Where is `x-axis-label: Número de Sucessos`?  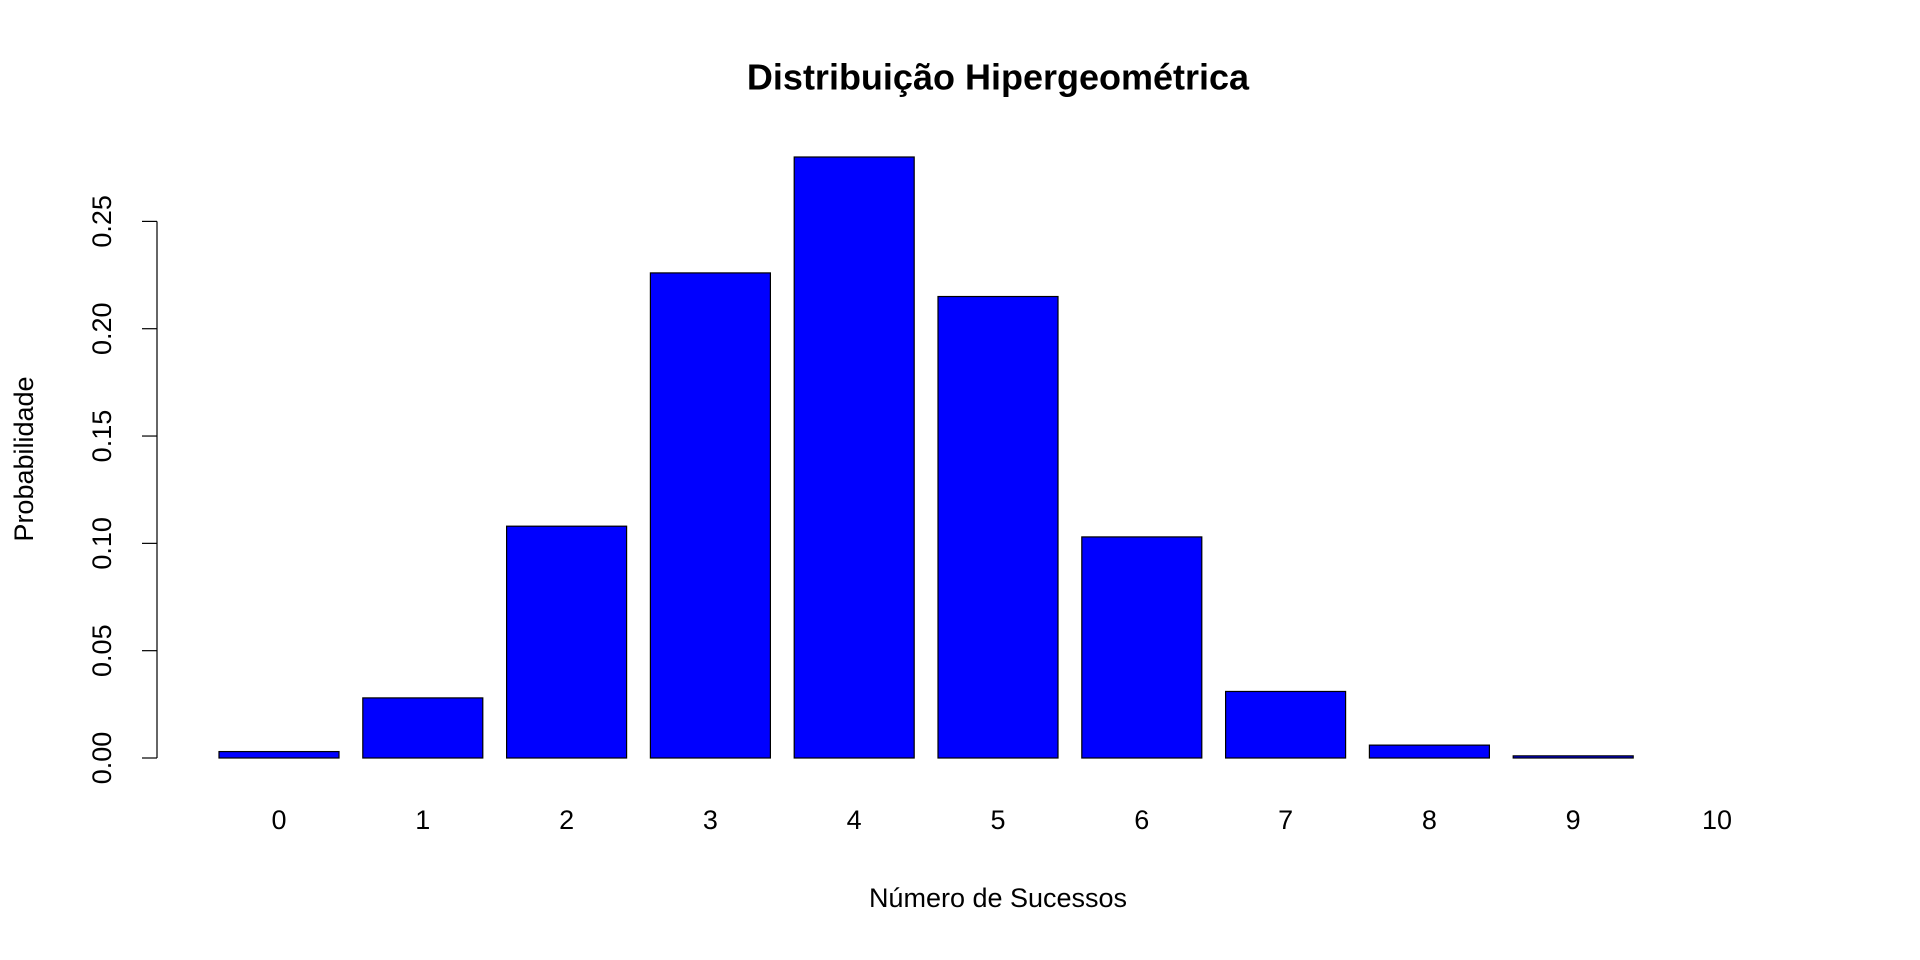
x-axis-label: Número de Sucessos is located at coordinates (998, 898).